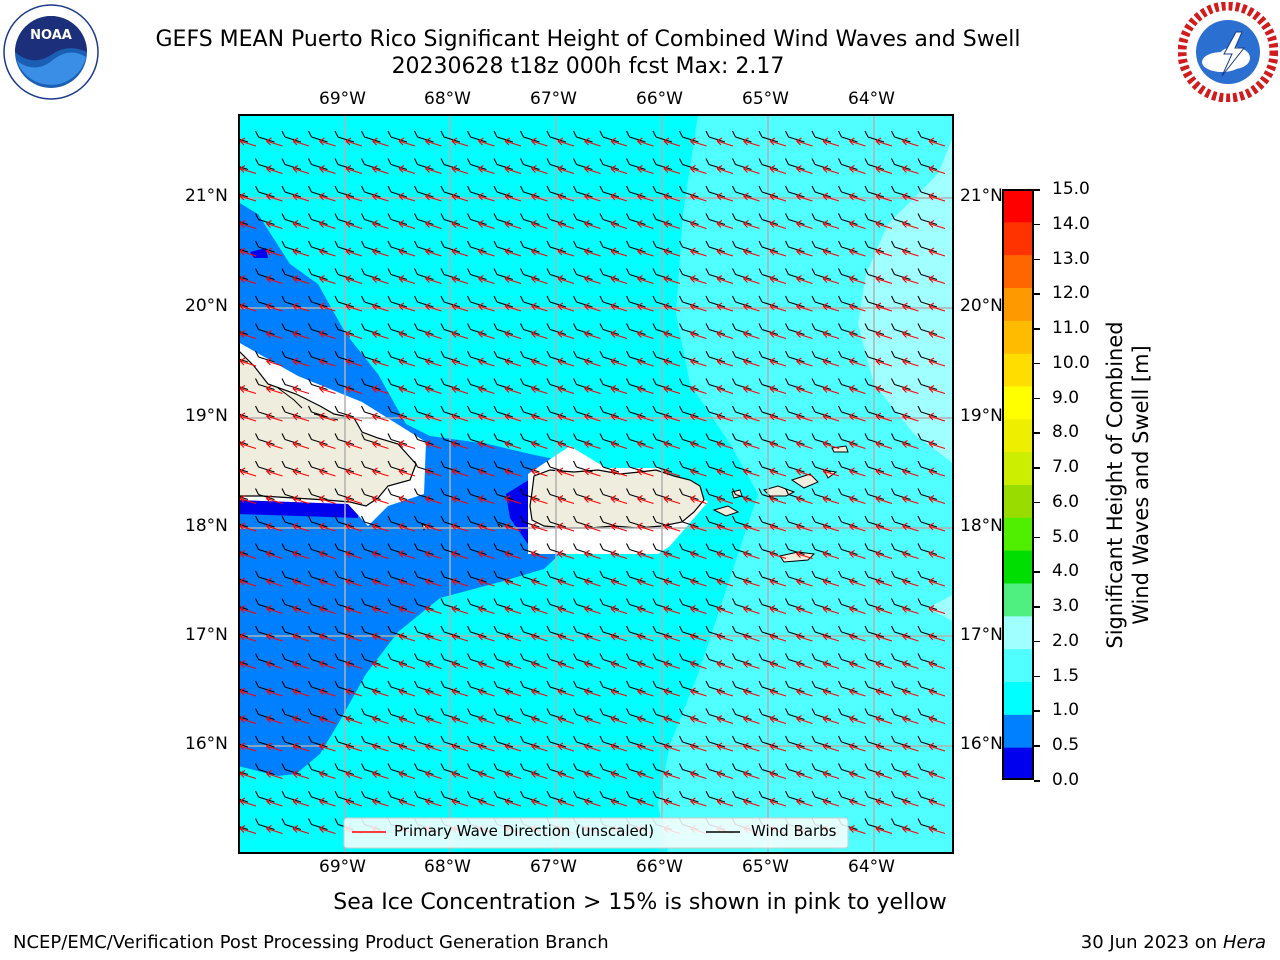 The image size is (1280, 960). What do you see at coordinates (981, 196) in the screenshot?
I see `lat-label-right: 21°N` at bounding box center [981, 196].